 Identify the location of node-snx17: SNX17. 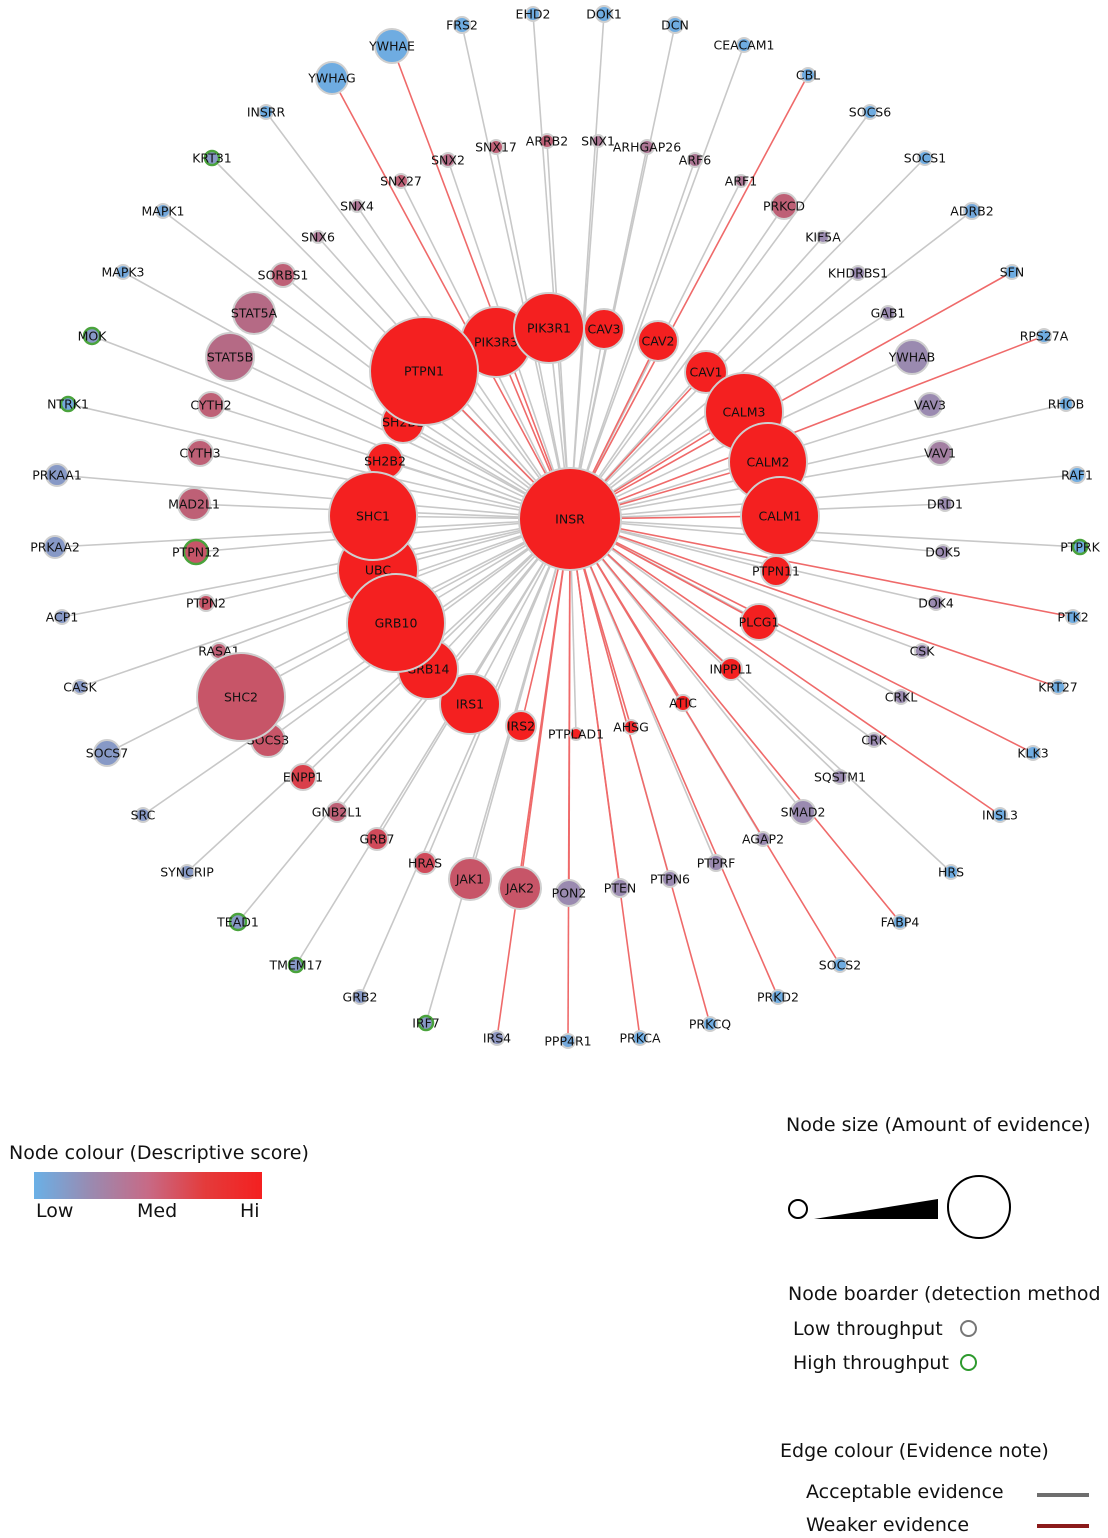
(496, 147).